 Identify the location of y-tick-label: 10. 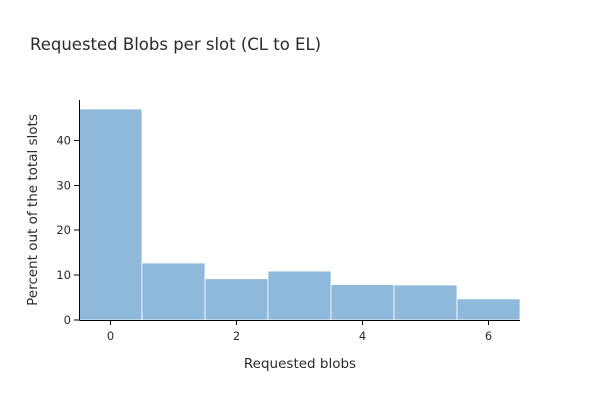
(63, 275).